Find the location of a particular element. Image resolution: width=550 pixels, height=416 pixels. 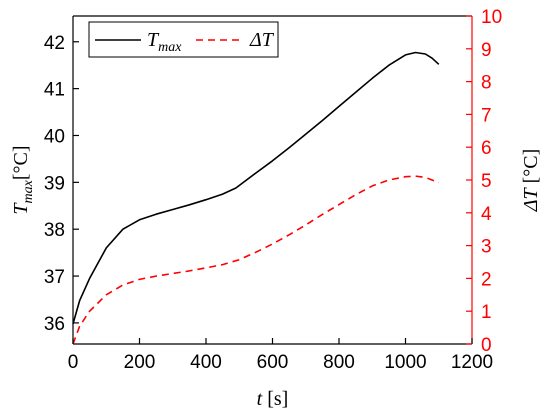

legend: Tmax ΔT is located at coordinates (183, 39).